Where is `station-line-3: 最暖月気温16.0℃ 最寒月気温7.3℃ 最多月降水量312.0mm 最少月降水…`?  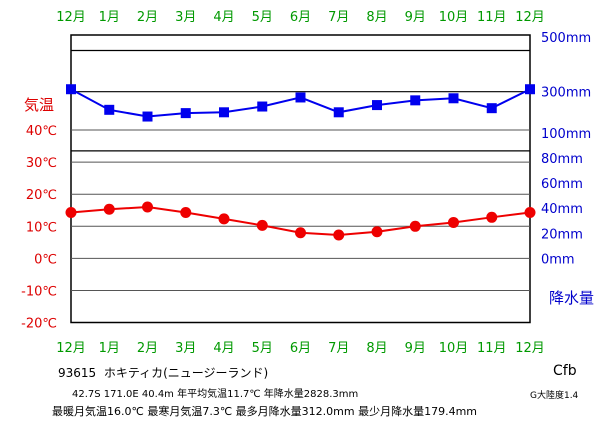
station-line-3: 最暖月気温16.0℃ 最寒月気温7.3℃ 最多月降水量312.0mm 最少月降水… is located at coordinates (265, 411).